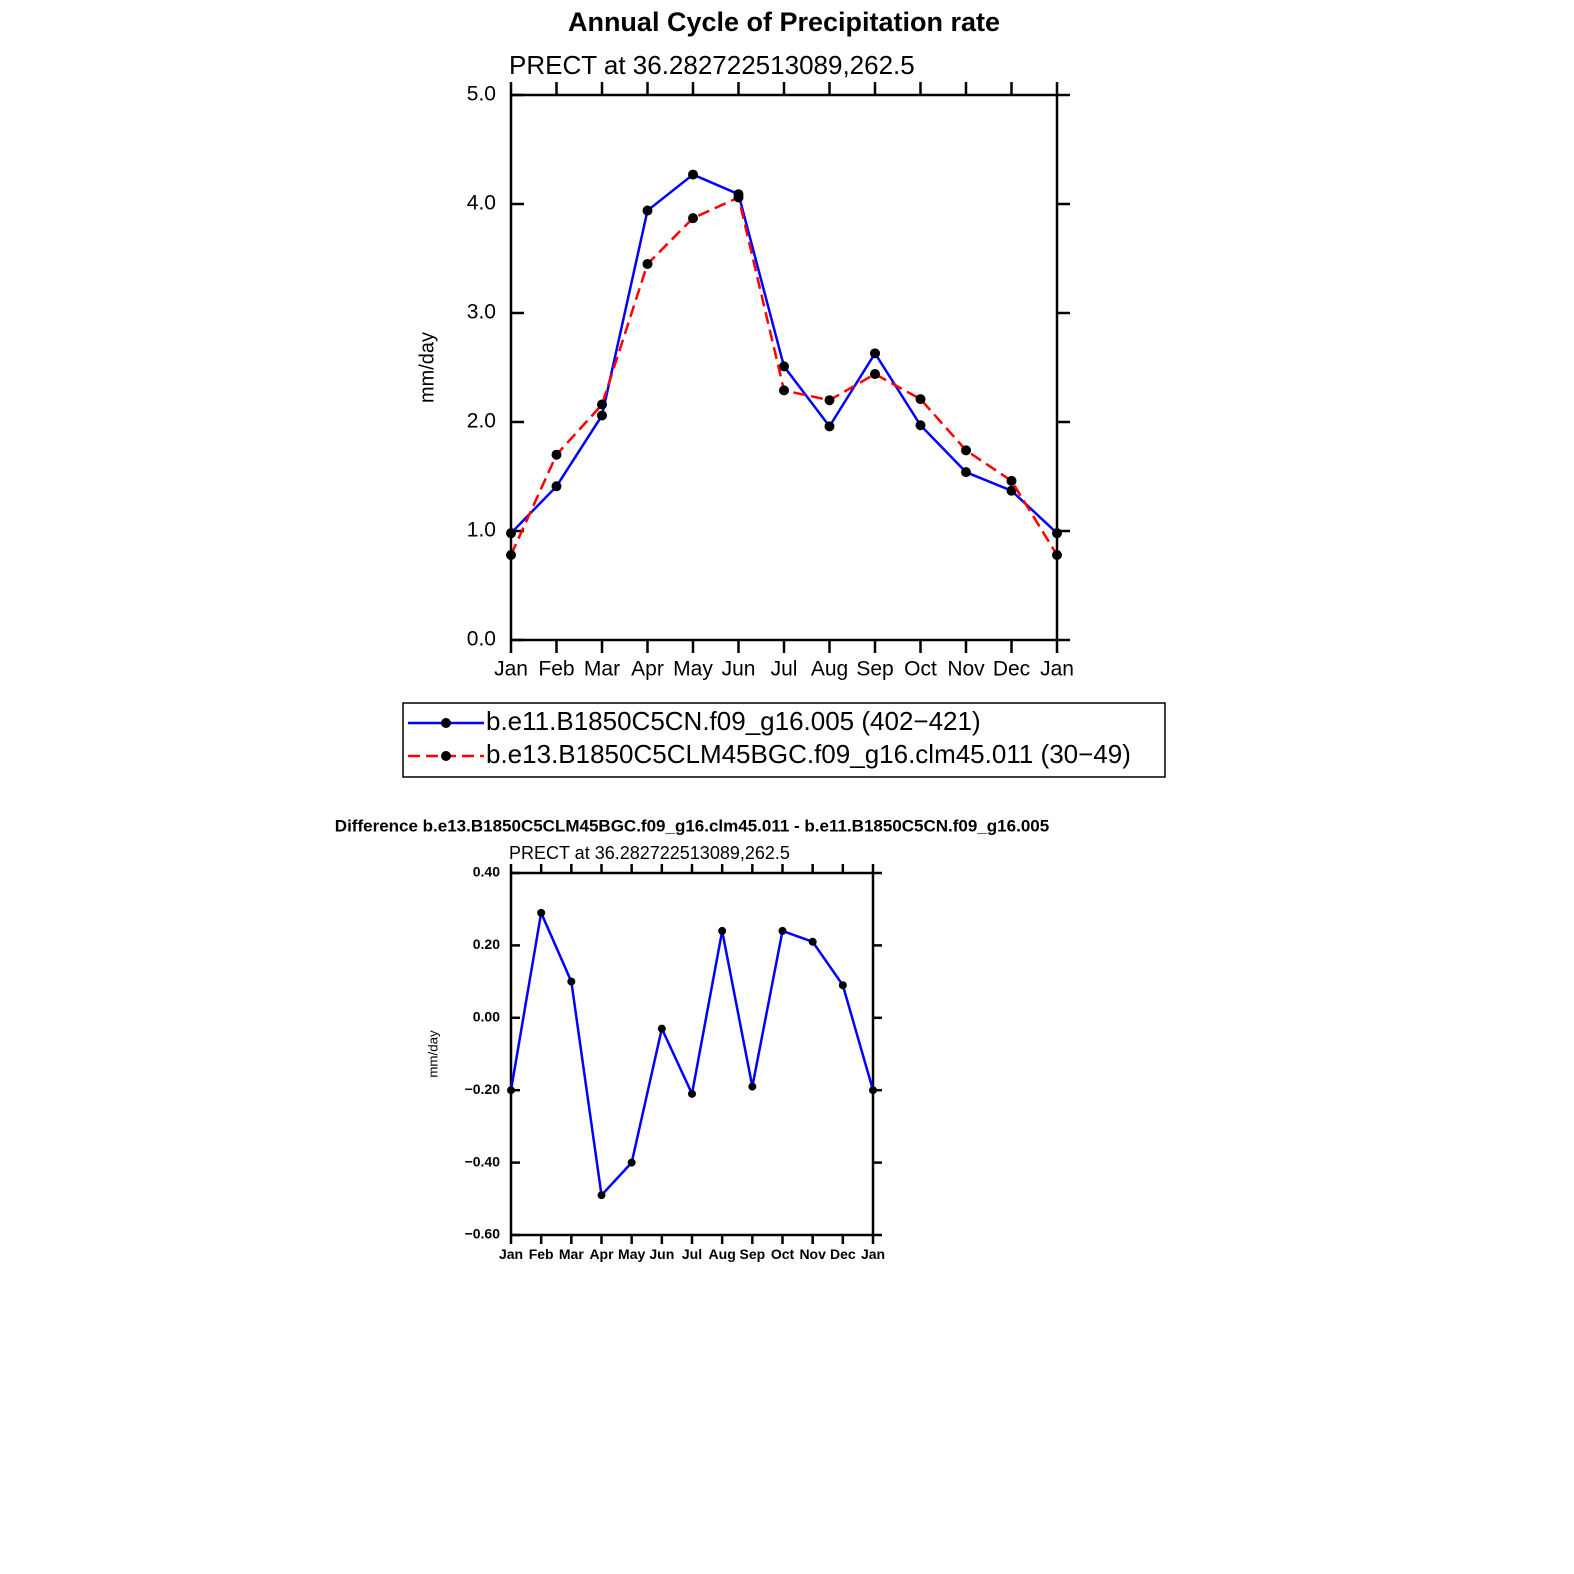 This screenshot has width=1574, height=1574. Describe the element at coordinates (486, 872) in the screenshot. I see `y-tick-label: 0.40` at that location.